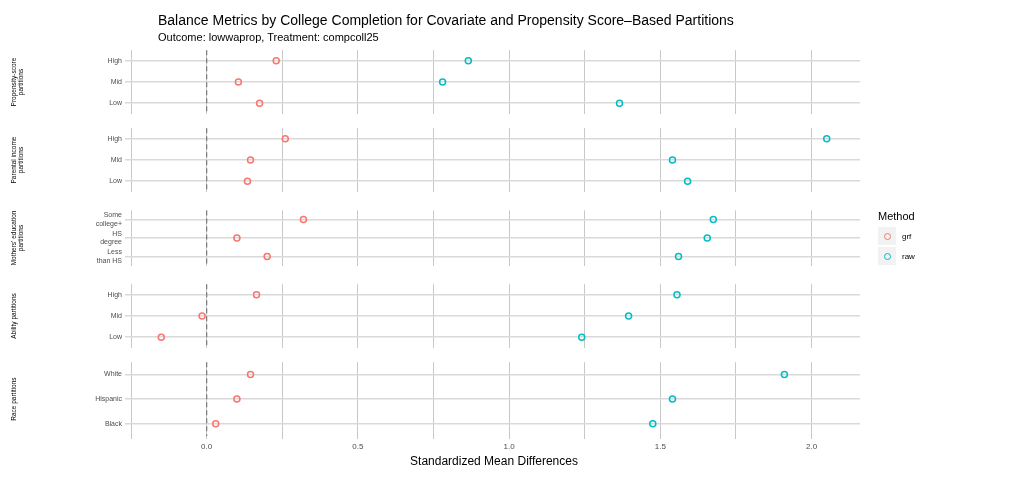 The image size is (1019, 498). Describe the element at coordinates (908, 256) in the screenshot. I see `legend-label: raw` at that location.